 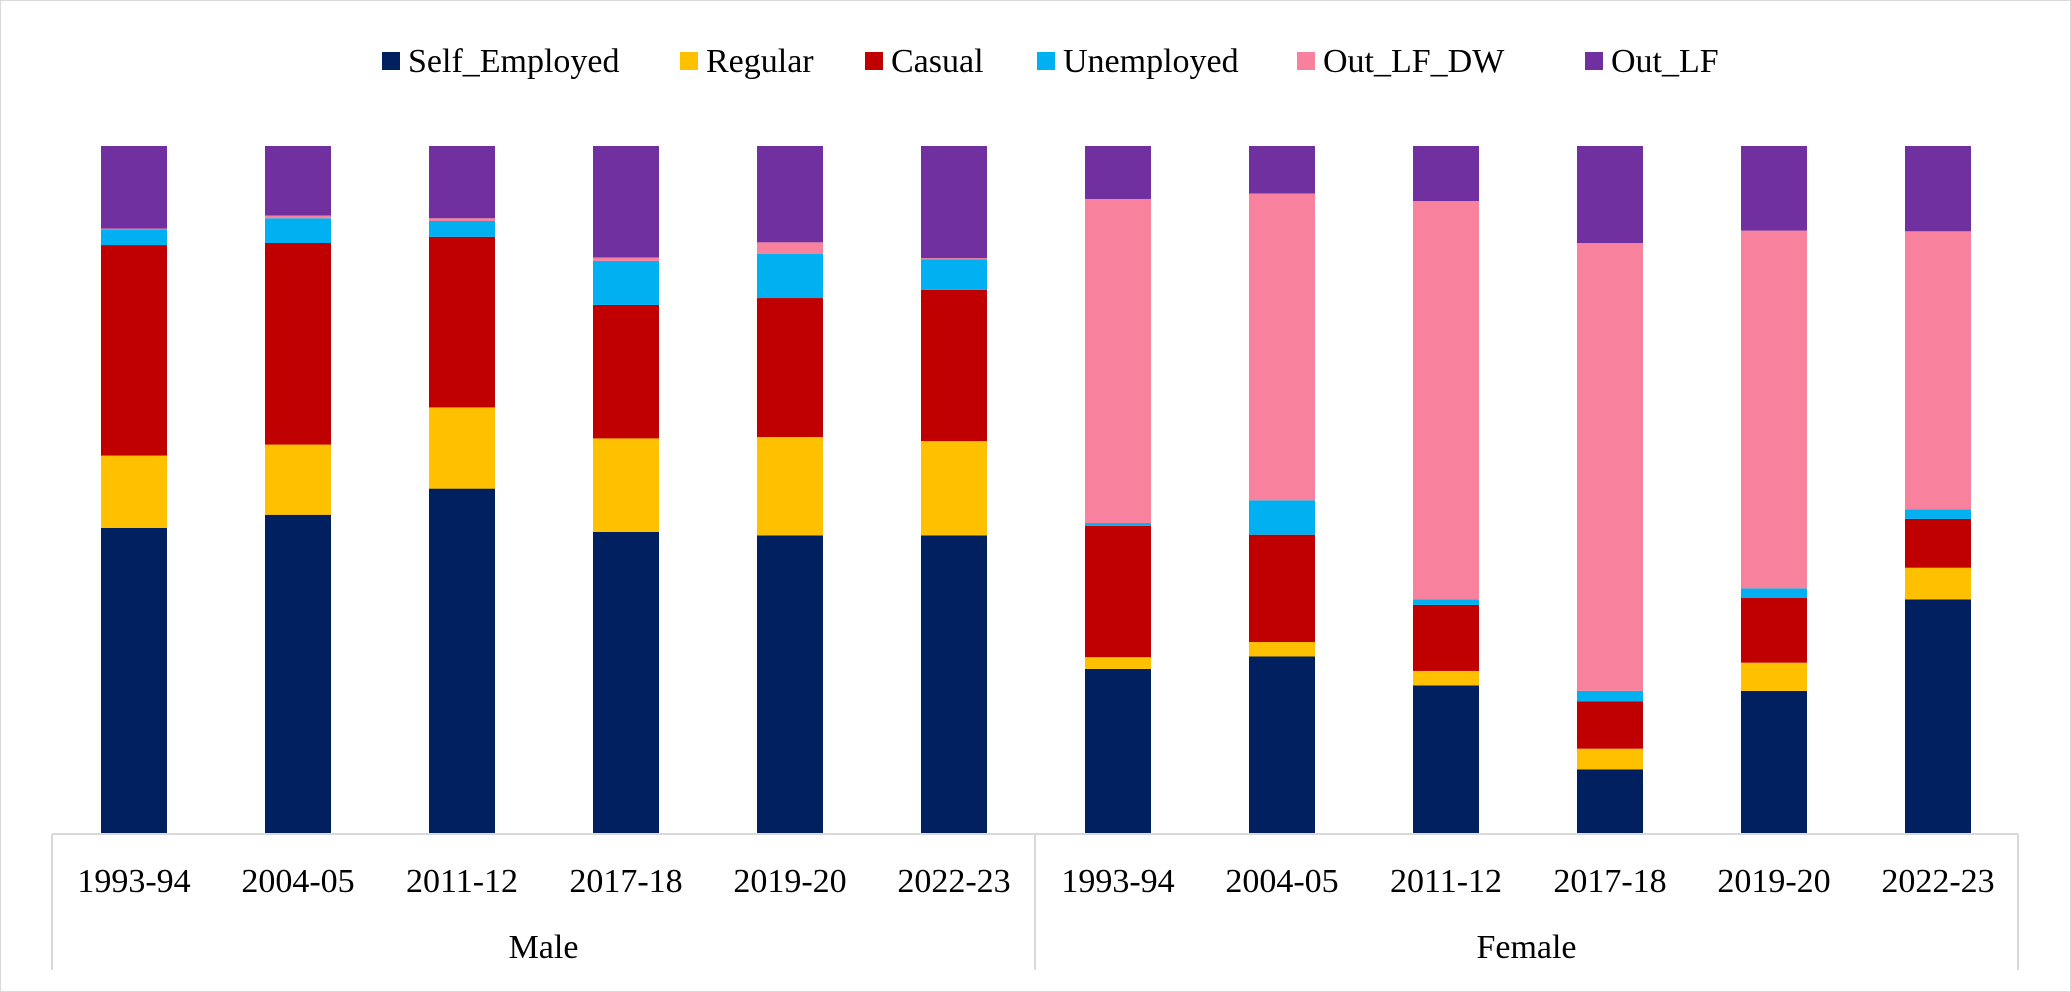 What do you see at coordinates (1774, 593) in the screenshot?
I see `bar-segment-female-2019-20-unemployed` at bounding box center [1774, 593].